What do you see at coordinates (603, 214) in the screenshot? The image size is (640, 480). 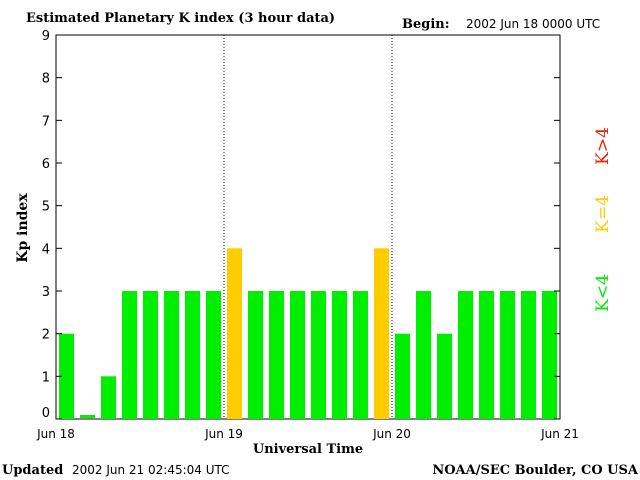 I see `legend-k-equal-4: K=4` at bounding box center [603, 214].